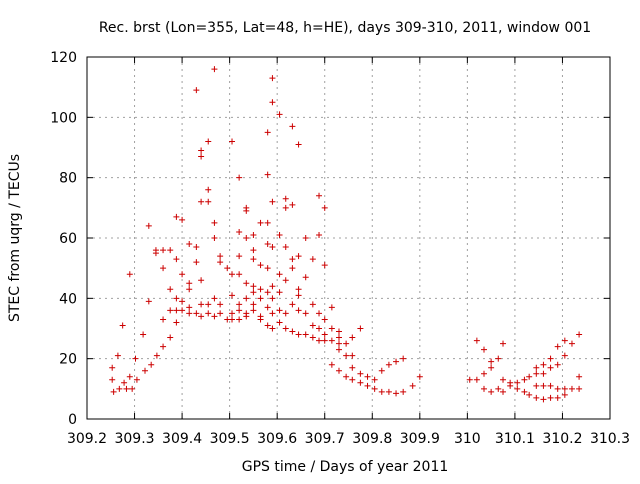 The height and width of the screenshot is (484, 640). Describe the element at coordinates (515, 439) in the screenshot. I see `x-tick-label: 310.1` at that location.